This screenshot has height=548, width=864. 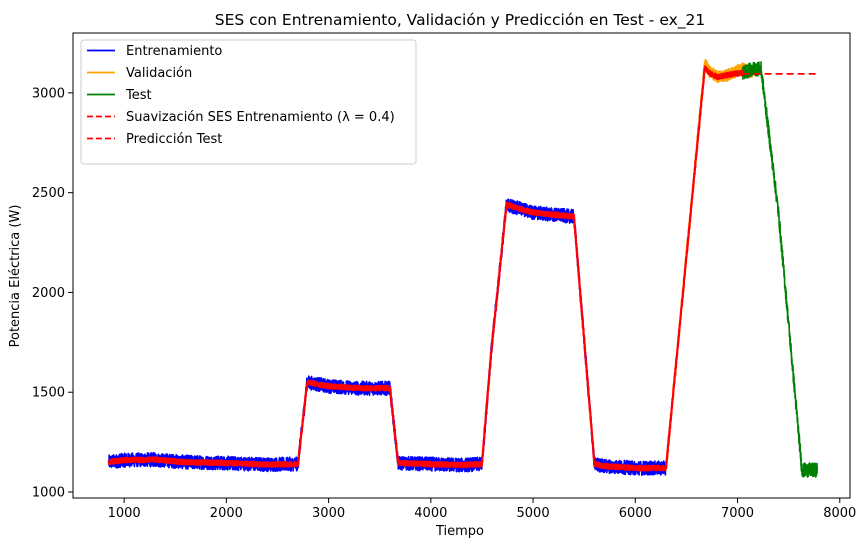 What do you see at coordinates (48, 193) in the screenshot?
I see `y-tick-label: 2500` at bounding box center [48, 193].